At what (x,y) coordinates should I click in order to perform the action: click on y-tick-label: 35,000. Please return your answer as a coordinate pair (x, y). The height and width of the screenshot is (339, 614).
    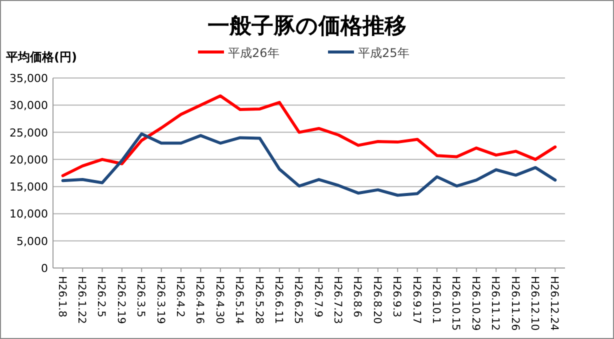
    Looking at the image, I should click on (29, 78).